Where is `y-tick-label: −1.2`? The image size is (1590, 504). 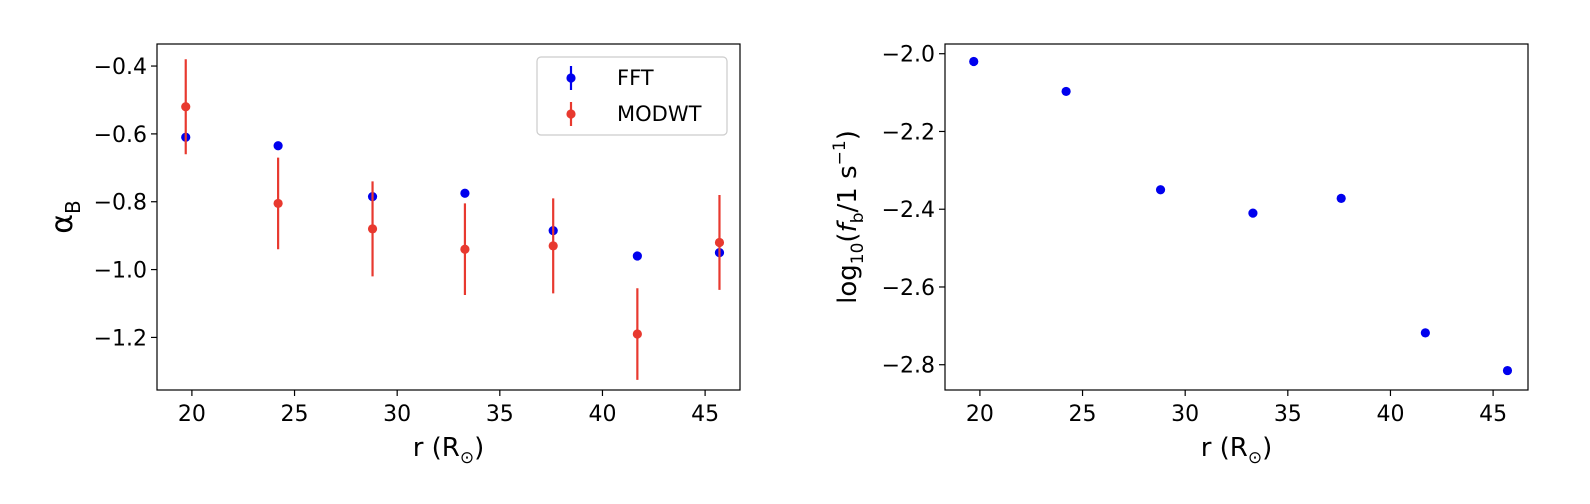
y-tick-label: −1.2 is located at coordinates (120, 338).